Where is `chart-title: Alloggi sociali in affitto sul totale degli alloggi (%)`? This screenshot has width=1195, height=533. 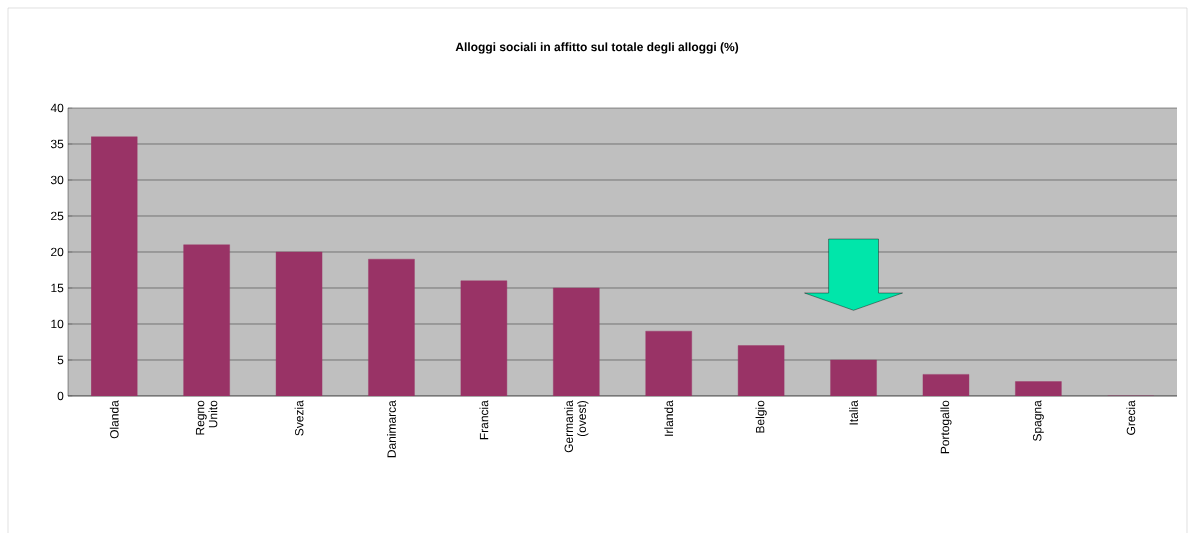
chart-title: Alloggi sociali in affitto sul totale degli alloggi (%) is located at coordinates (597, 48).